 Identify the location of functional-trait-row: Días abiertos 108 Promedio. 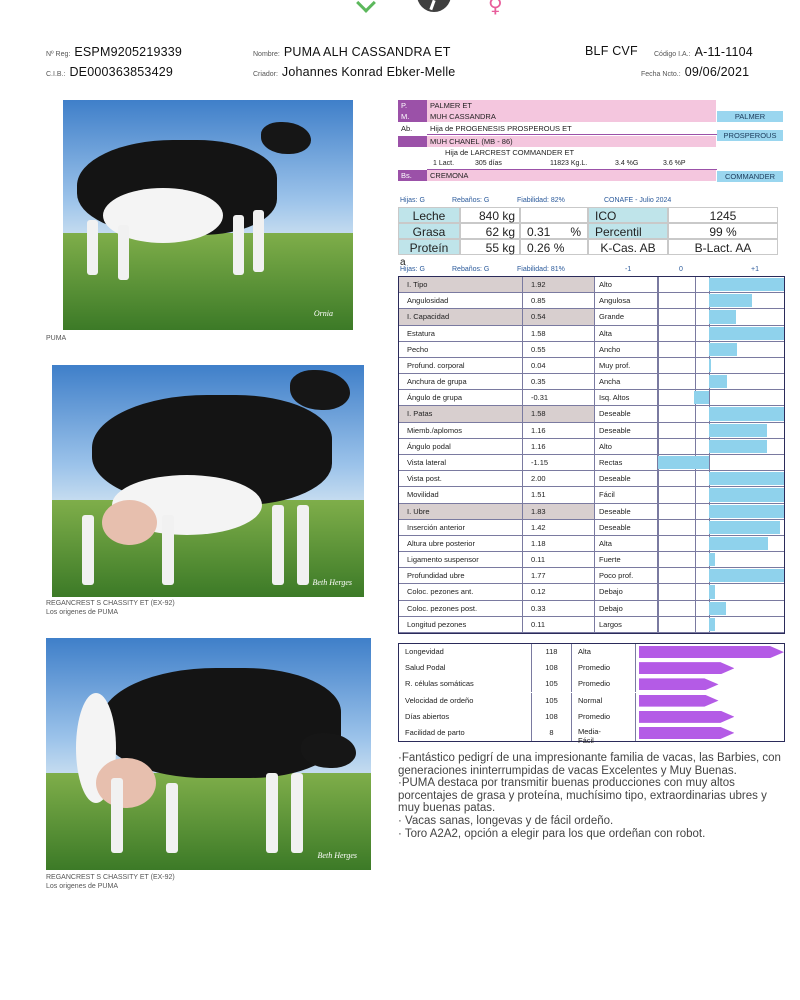
(591, 716).